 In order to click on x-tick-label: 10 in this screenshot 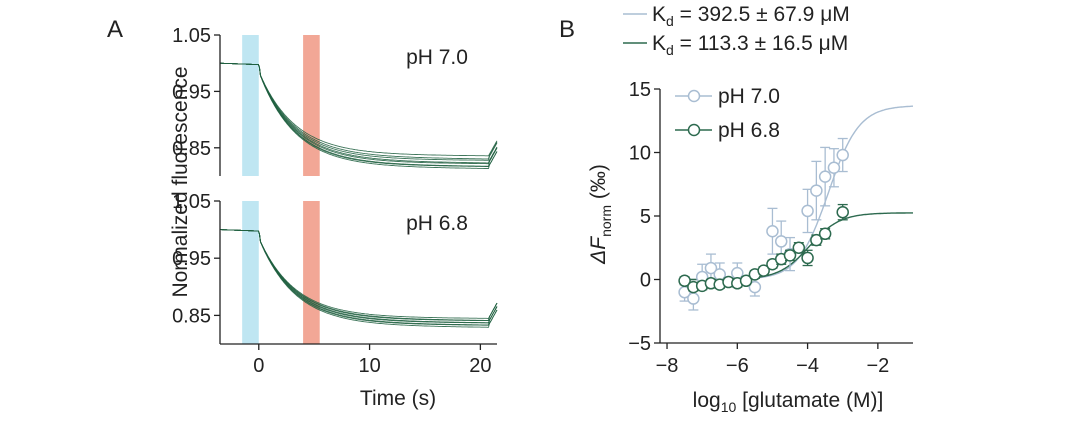, I will do `click(369, 366)`.